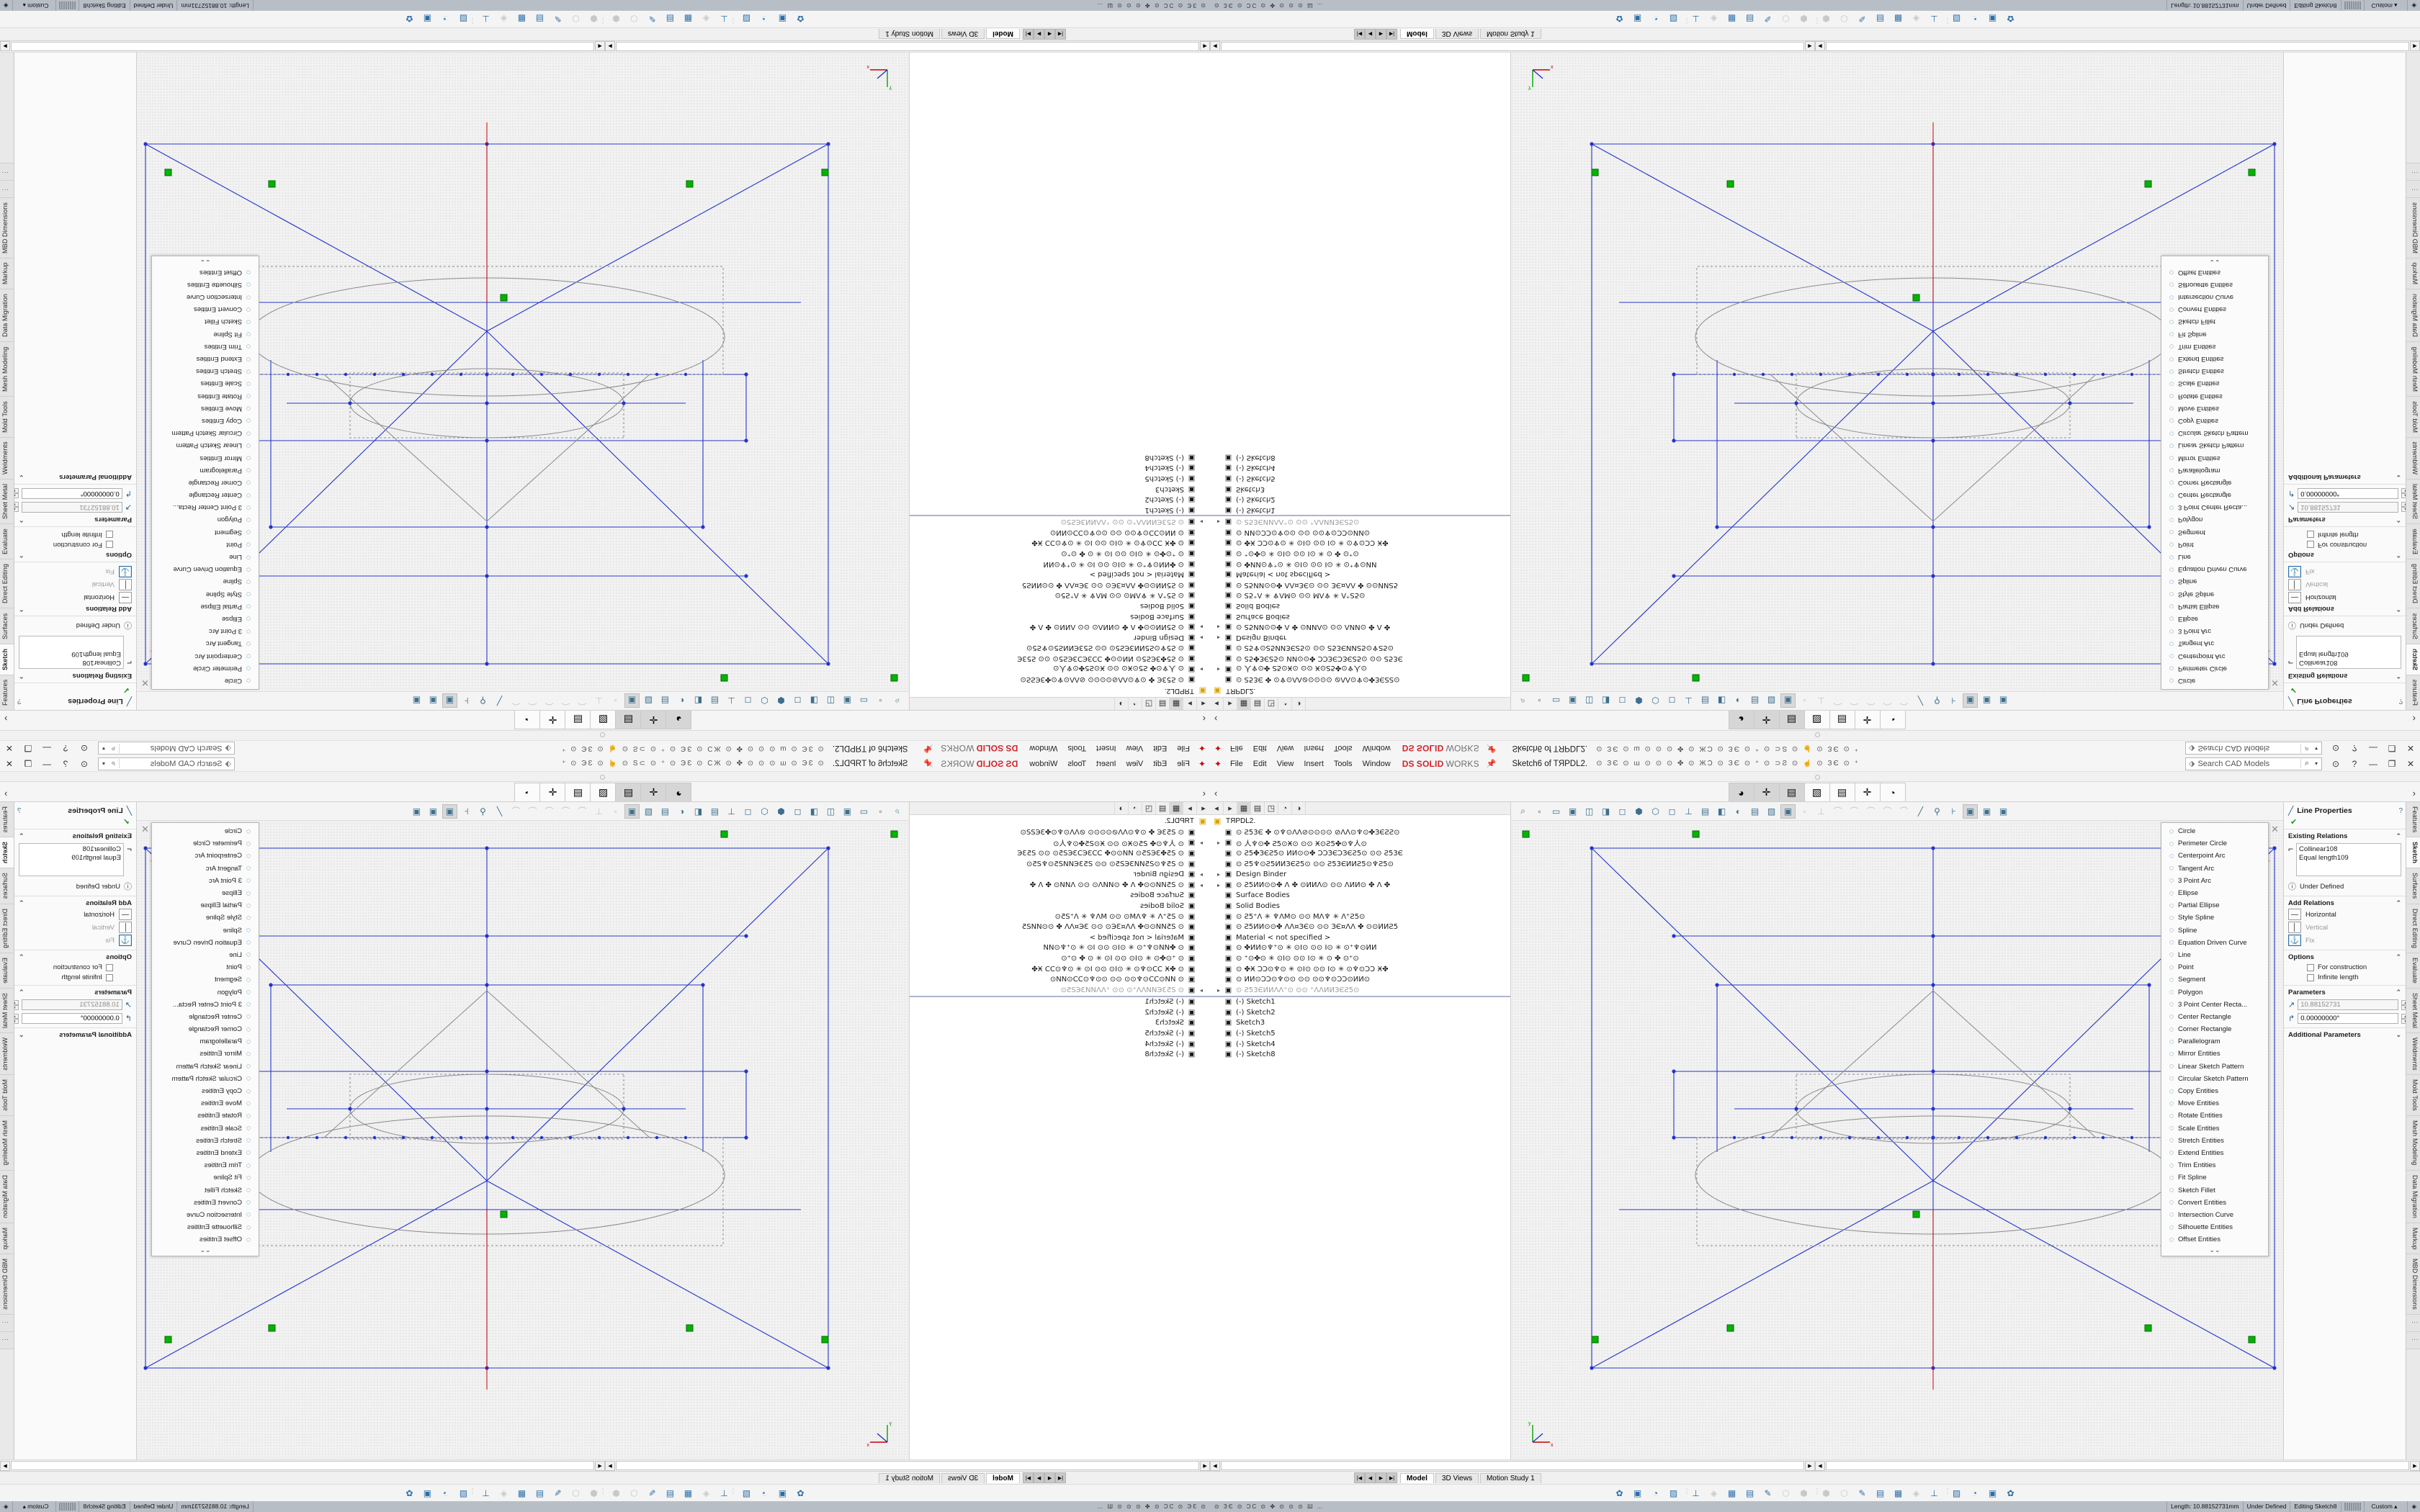 This screenshot has height=1512, width=2420. What do you see at coordinates (5, 1465) in the screenshot?
I see `scroll-right-arrow: ▶` at bounding box center [5, 1465].